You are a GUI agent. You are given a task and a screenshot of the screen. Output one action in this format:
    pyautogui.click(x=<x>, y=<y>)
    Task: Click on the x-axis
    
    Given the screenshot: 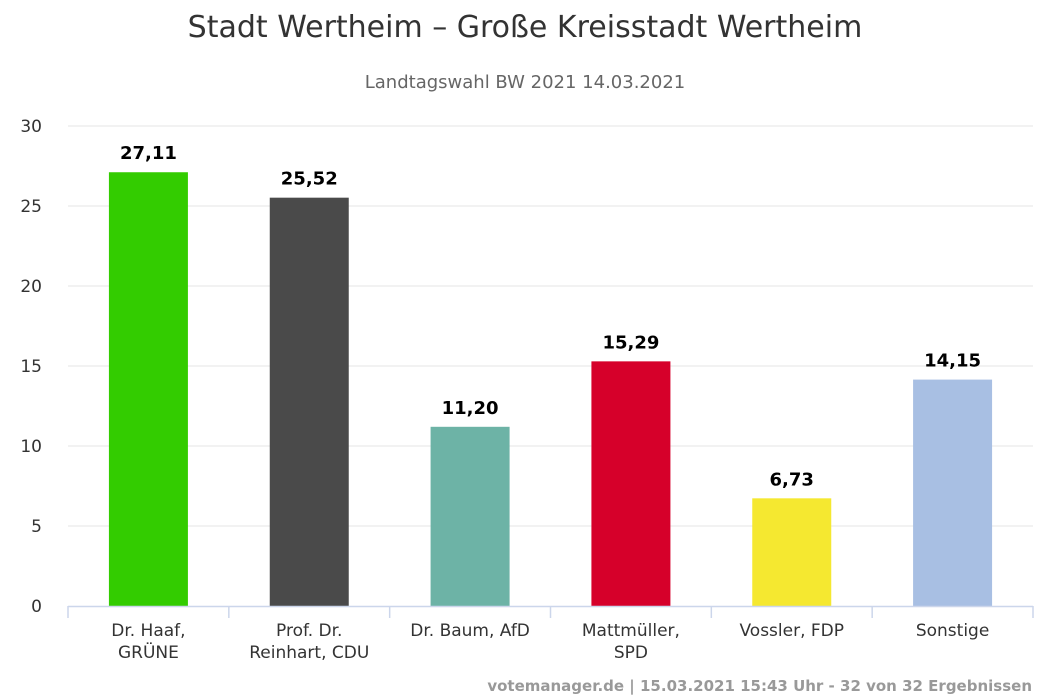 What is the action you would take?
    pyautogui.click(x=550, y=611)
    